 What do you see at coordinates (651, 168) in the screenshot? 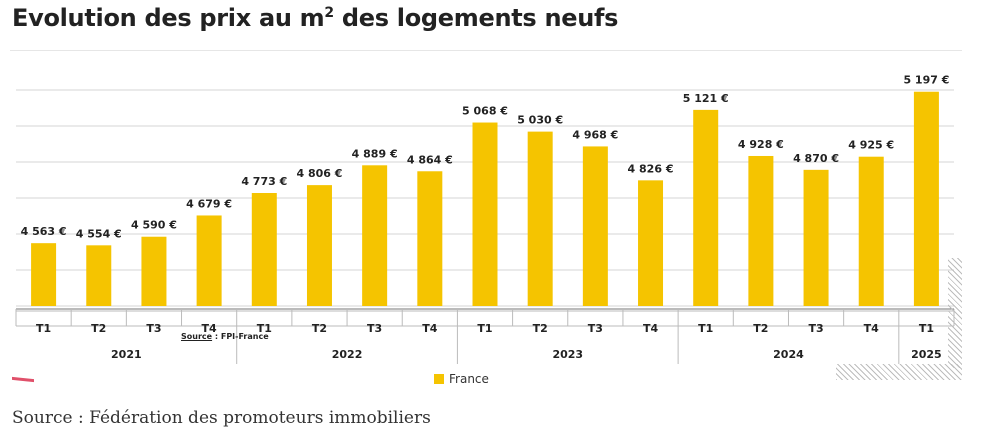
I see `bar-value-label: 4 826 €` at bounding box center [651, 168].